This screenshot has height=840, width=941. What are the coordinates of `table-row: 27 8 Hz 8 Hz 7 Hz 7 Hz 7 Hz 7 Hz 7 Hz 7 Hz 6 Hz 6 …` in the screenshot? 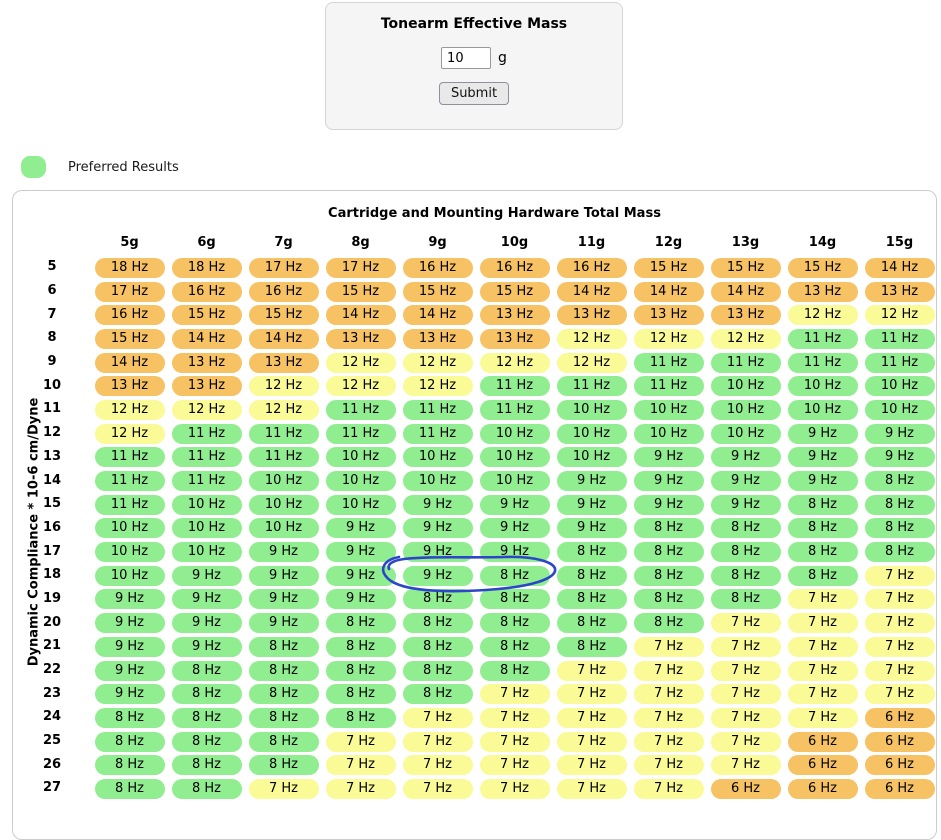 It's located at (475, 788).